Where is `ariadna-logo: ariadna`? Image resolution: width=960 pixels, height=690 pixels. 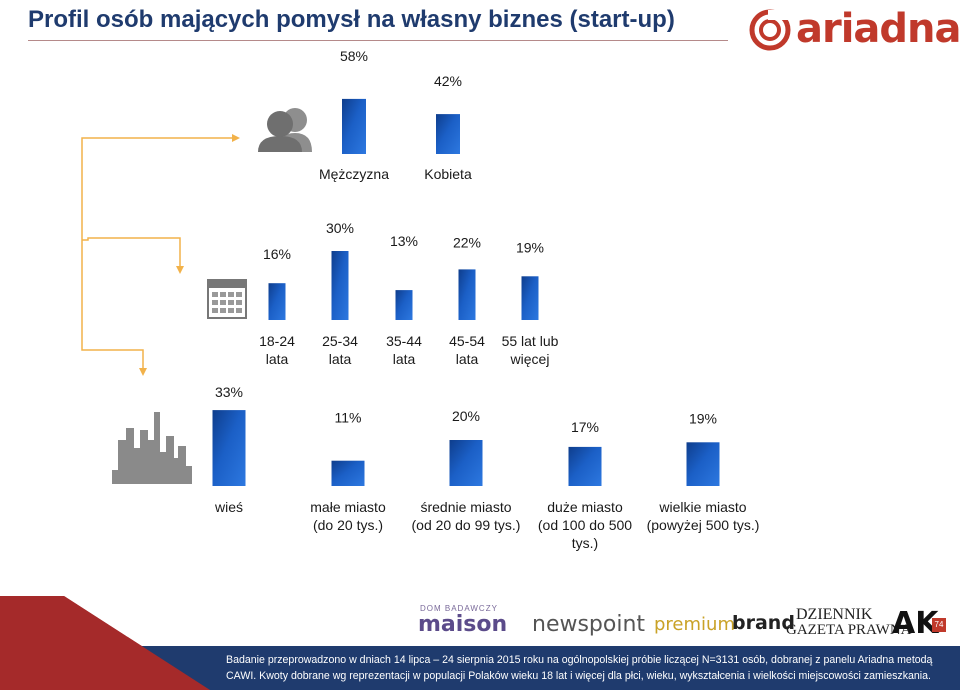 ariadna-logo: ariadna is located at coordinates (854, 29).